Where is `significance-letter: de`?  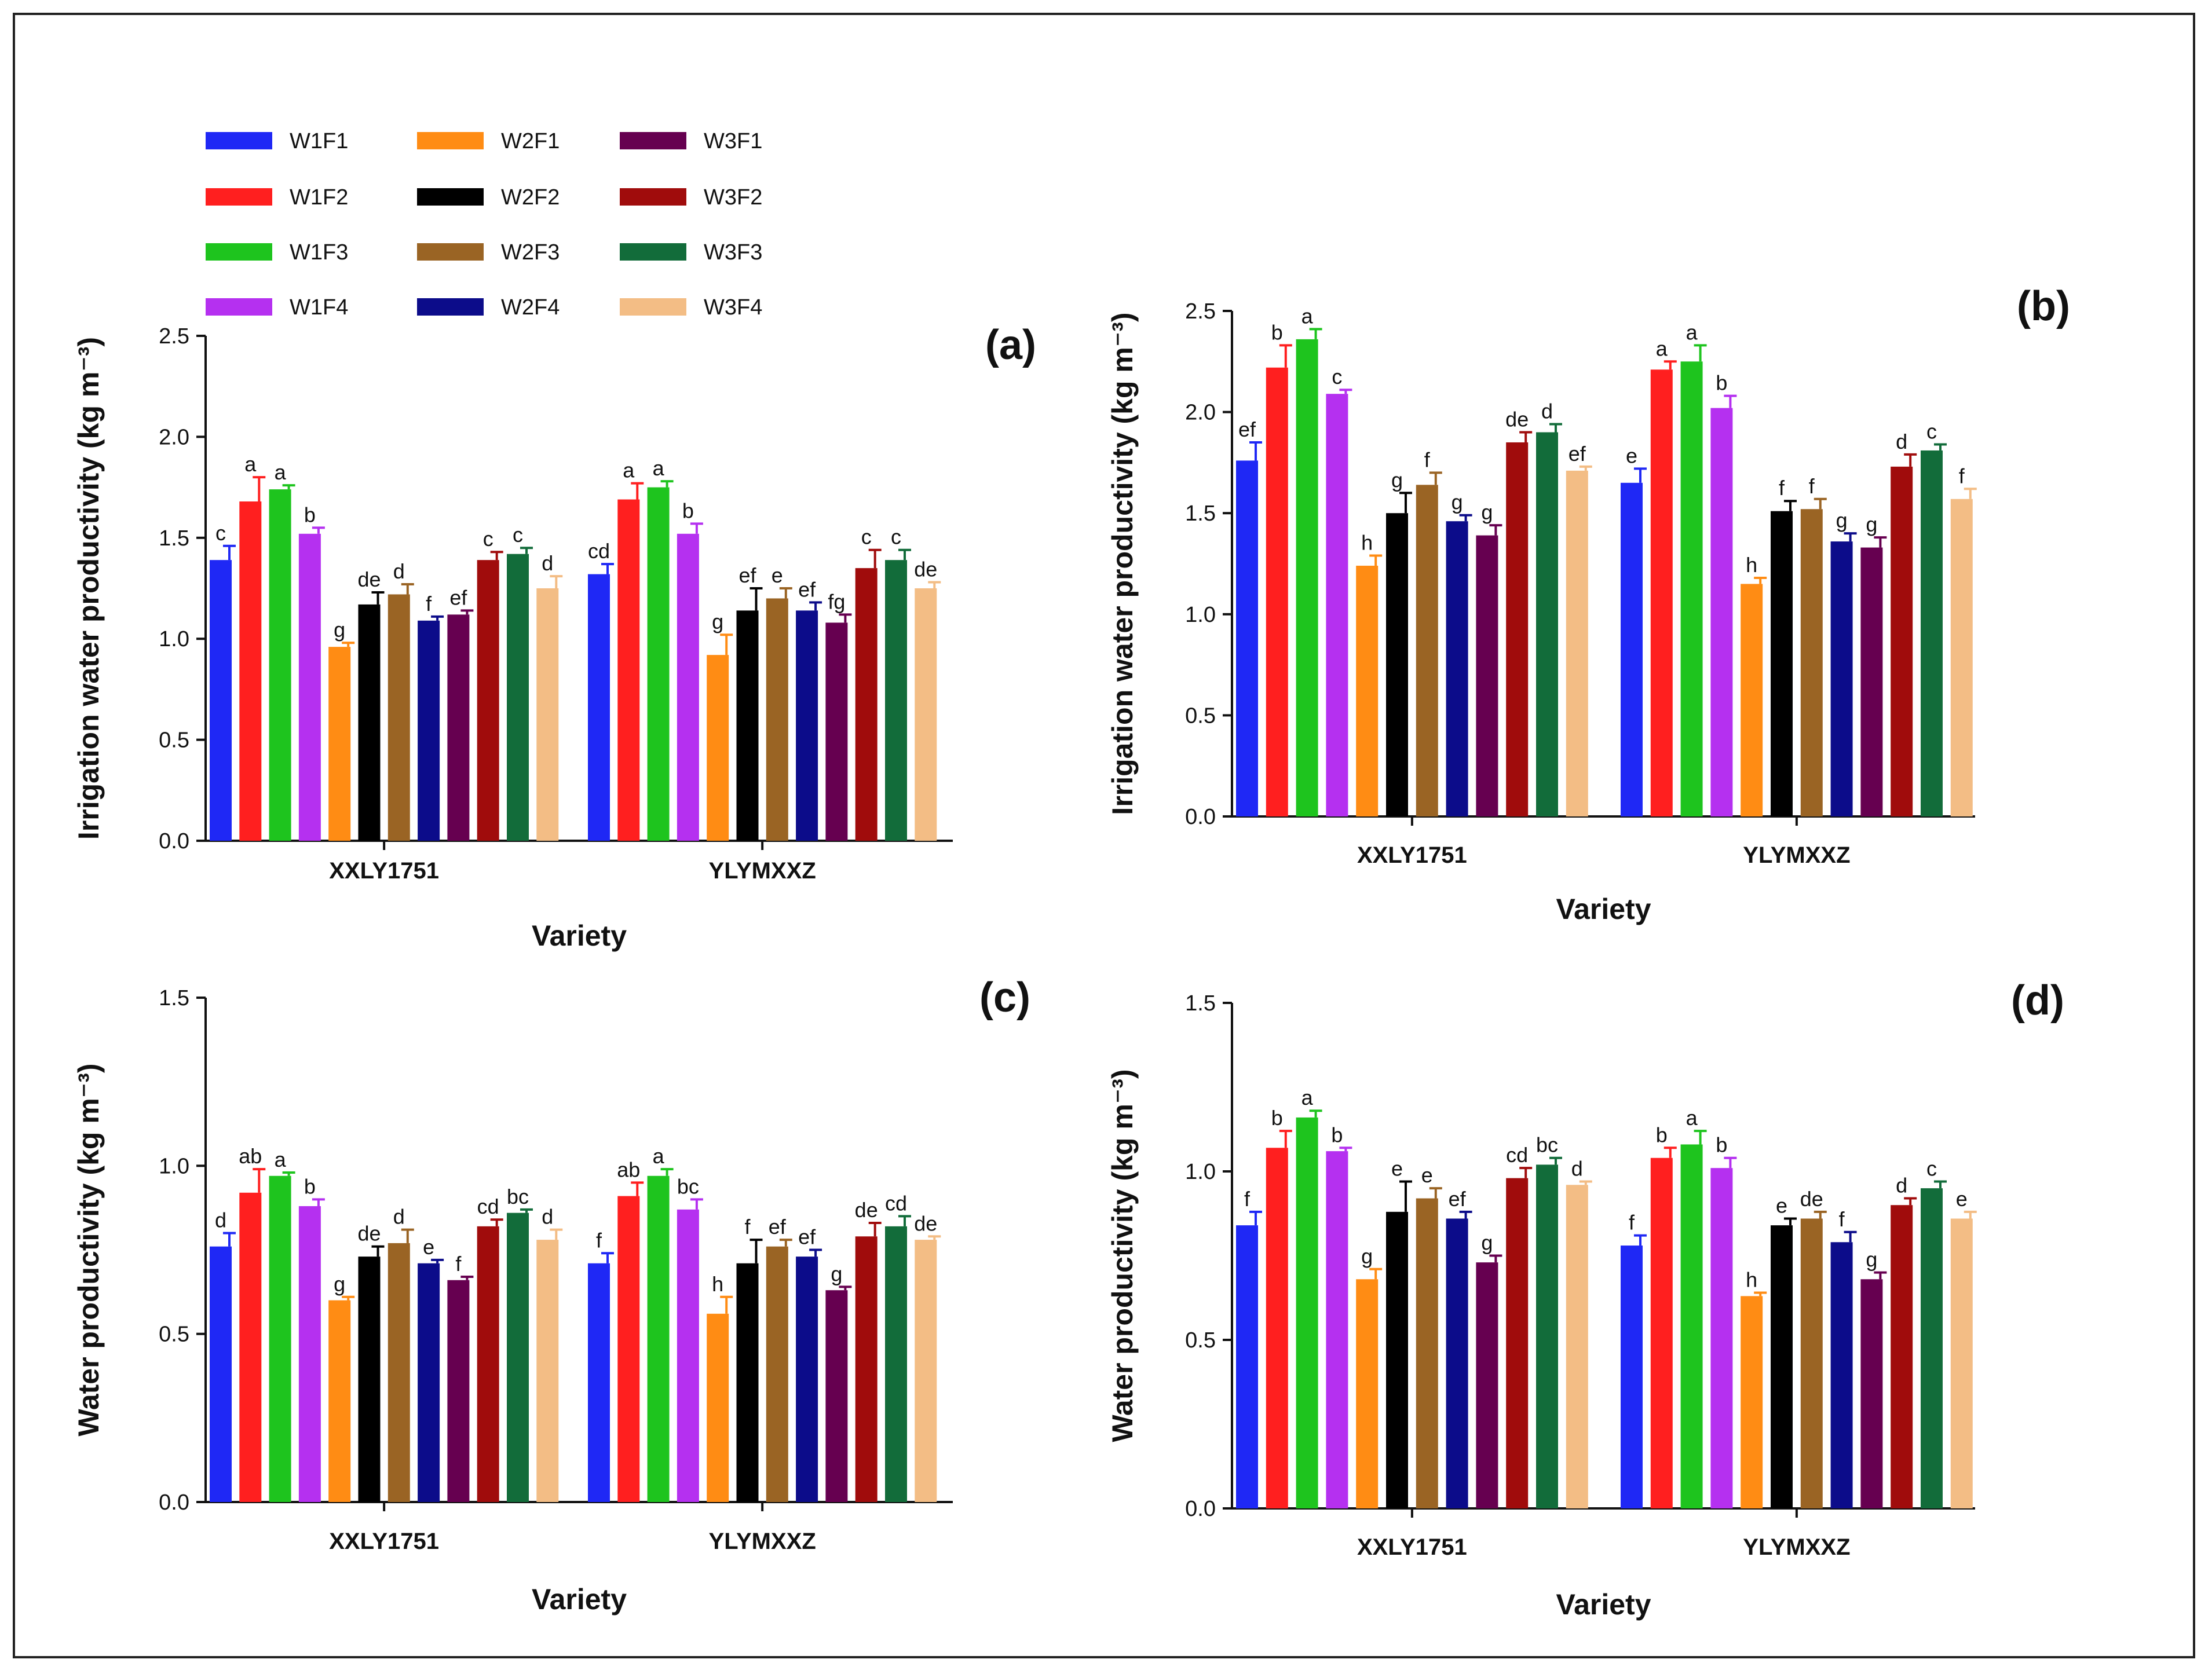 significance-letter: de is located at coordinates (925, 569).